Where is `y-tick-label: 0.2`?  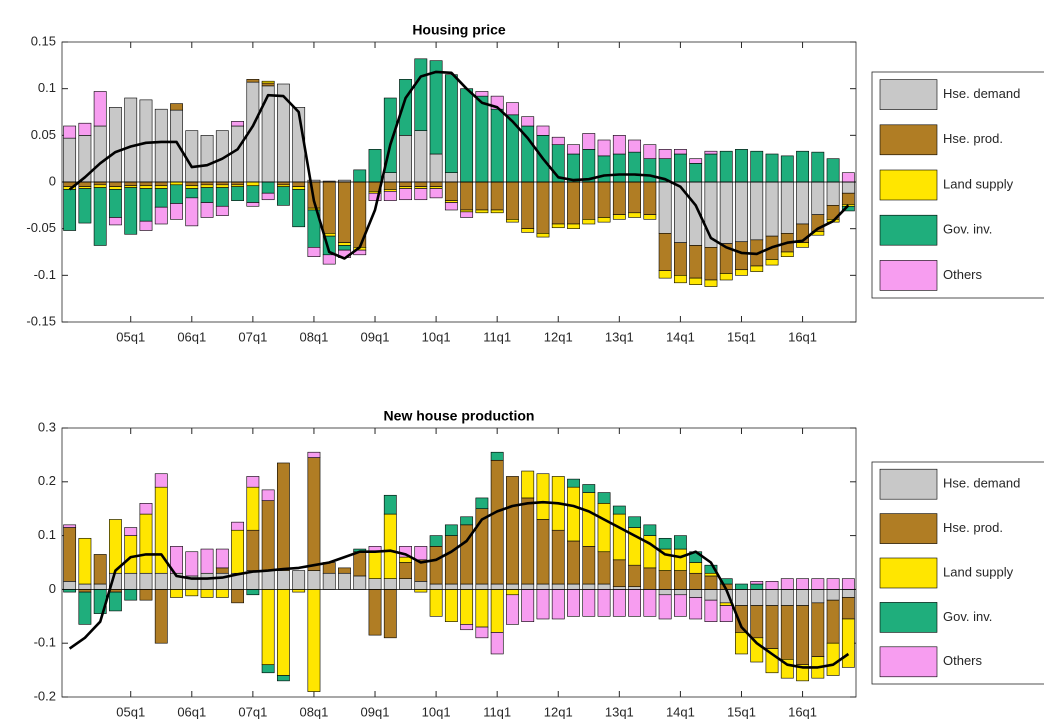
y-tick-label: 0.2 is located at coordinates (47, 480).